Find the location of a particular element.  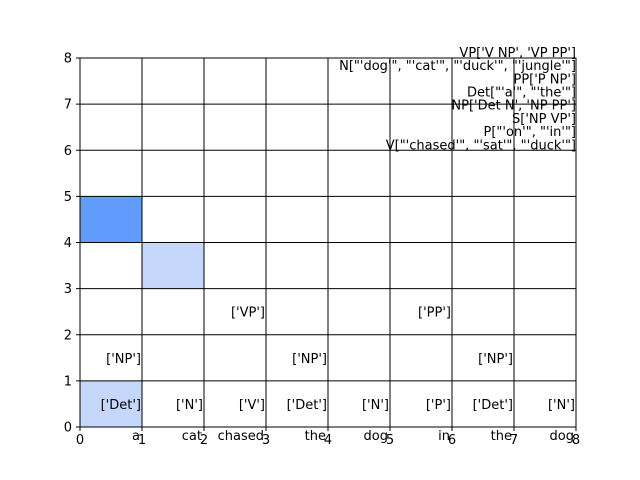

grammar-rule: NP['Det N', 'NP PP'] is located at coordinates (513, 106).